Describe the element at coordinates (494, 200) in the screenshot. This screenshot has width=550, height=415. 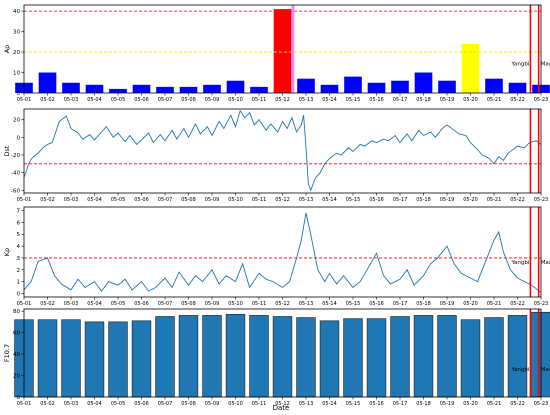
I see `dst-xtick-label: 05-21` at that location.